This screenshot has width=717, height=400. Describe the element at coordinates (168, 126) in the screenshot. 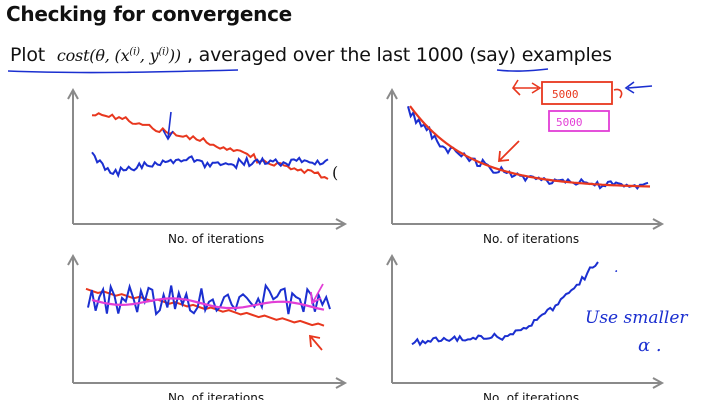

I see `arrow-top-left-blue` at that location.